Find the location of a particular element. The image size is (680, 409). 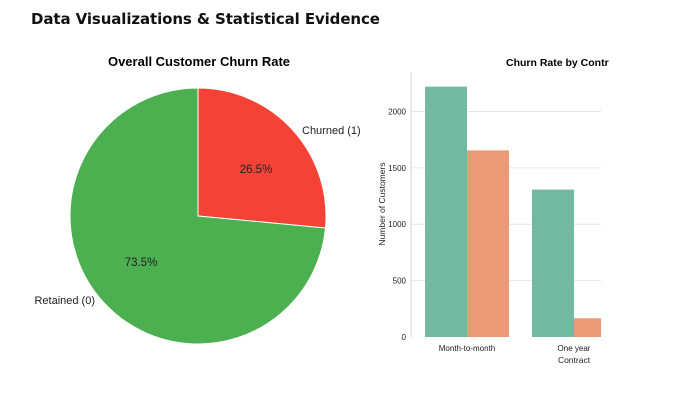

bar-y-ticks: 0 500 1000 1500 2000 is located at coordinates (397, 224).